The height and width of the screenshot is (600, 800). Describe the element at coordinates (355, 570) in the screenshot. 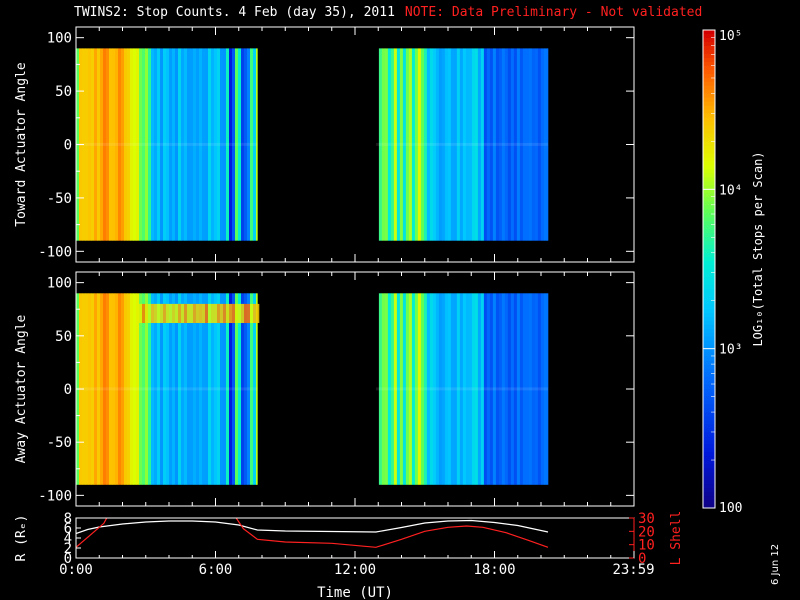

I see `eph-xtick-label: 12:00` at that location.